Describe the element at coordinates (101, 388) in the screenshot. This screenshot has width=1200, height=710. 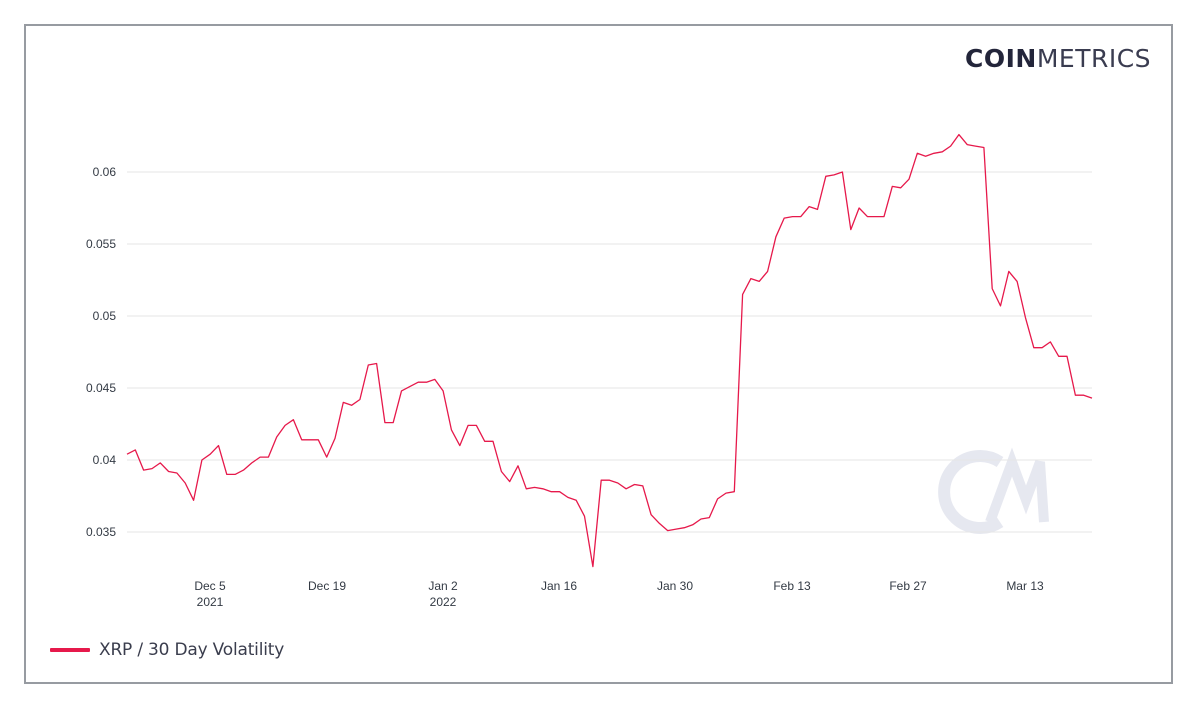
I see `y-tick-label: 0.045` at that location.